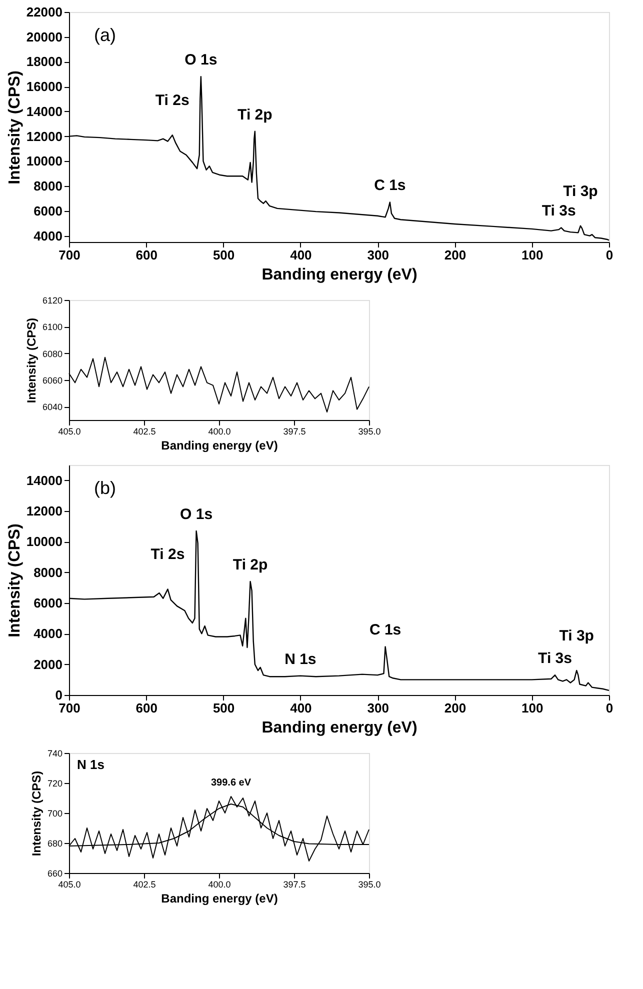 This screenshot has width=643, height=989. I want to click on y-tick-label: 6060, so click(52, 381).